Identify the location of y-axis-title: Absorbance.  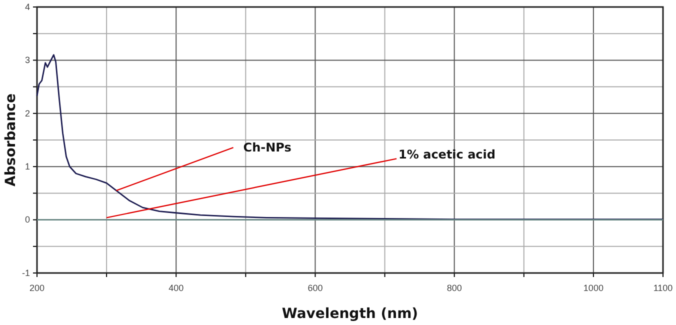
(11, 140).